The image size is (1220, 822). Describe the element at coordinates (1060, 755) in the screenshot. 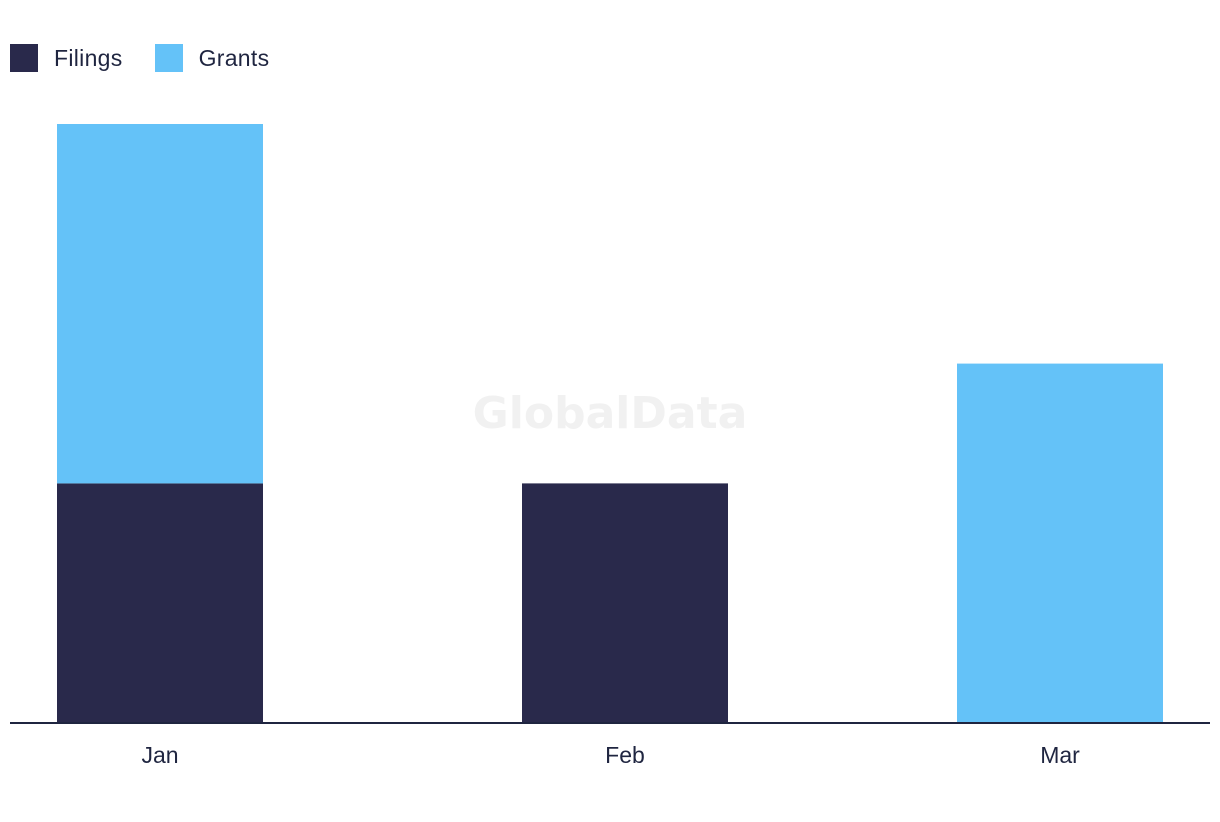

I see `x-tick-label-mar: Mar` at that location.